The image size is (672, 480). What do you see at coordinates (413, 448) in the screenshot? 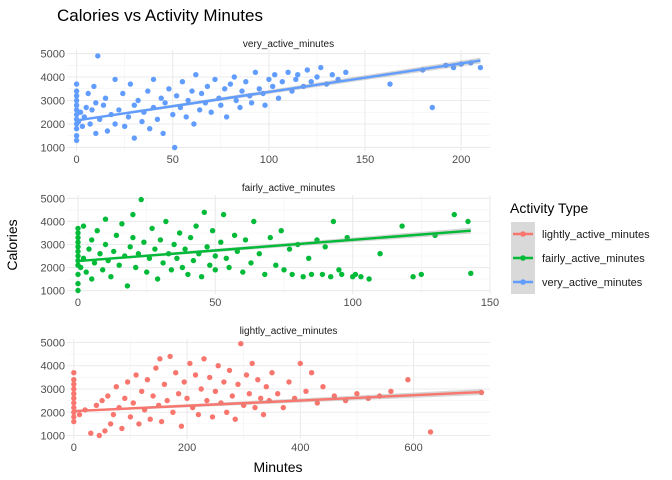
I see `x-tick-label: 600` at bounding box center [413, 448].